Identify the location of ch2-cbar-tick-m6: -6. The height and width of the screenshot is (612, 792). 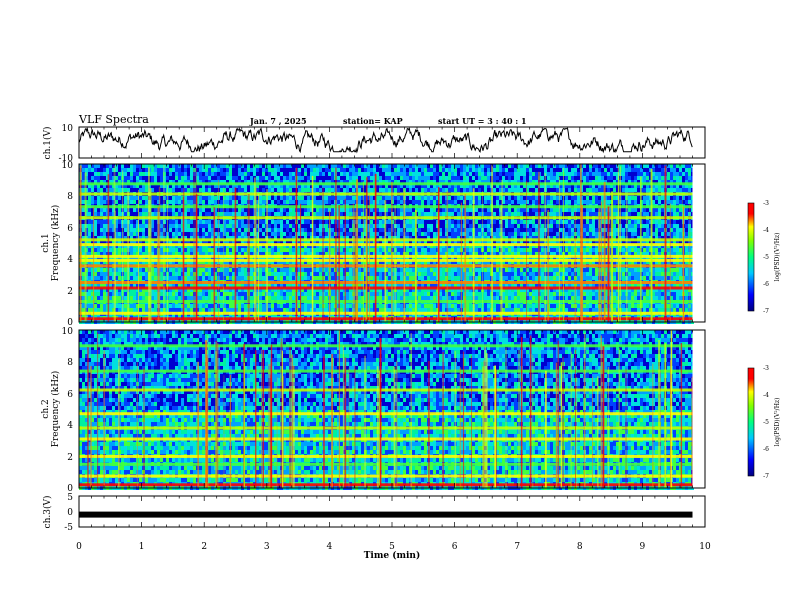
(766, 449).